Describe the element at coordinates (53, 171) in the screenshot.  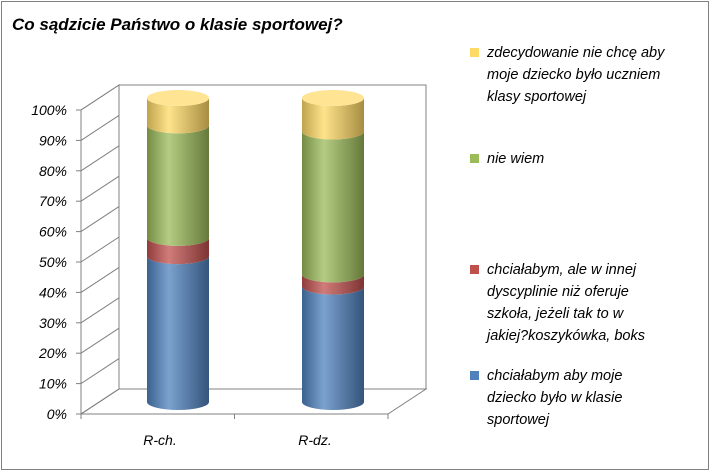
I see `y-tick-label: 80%` at that location.